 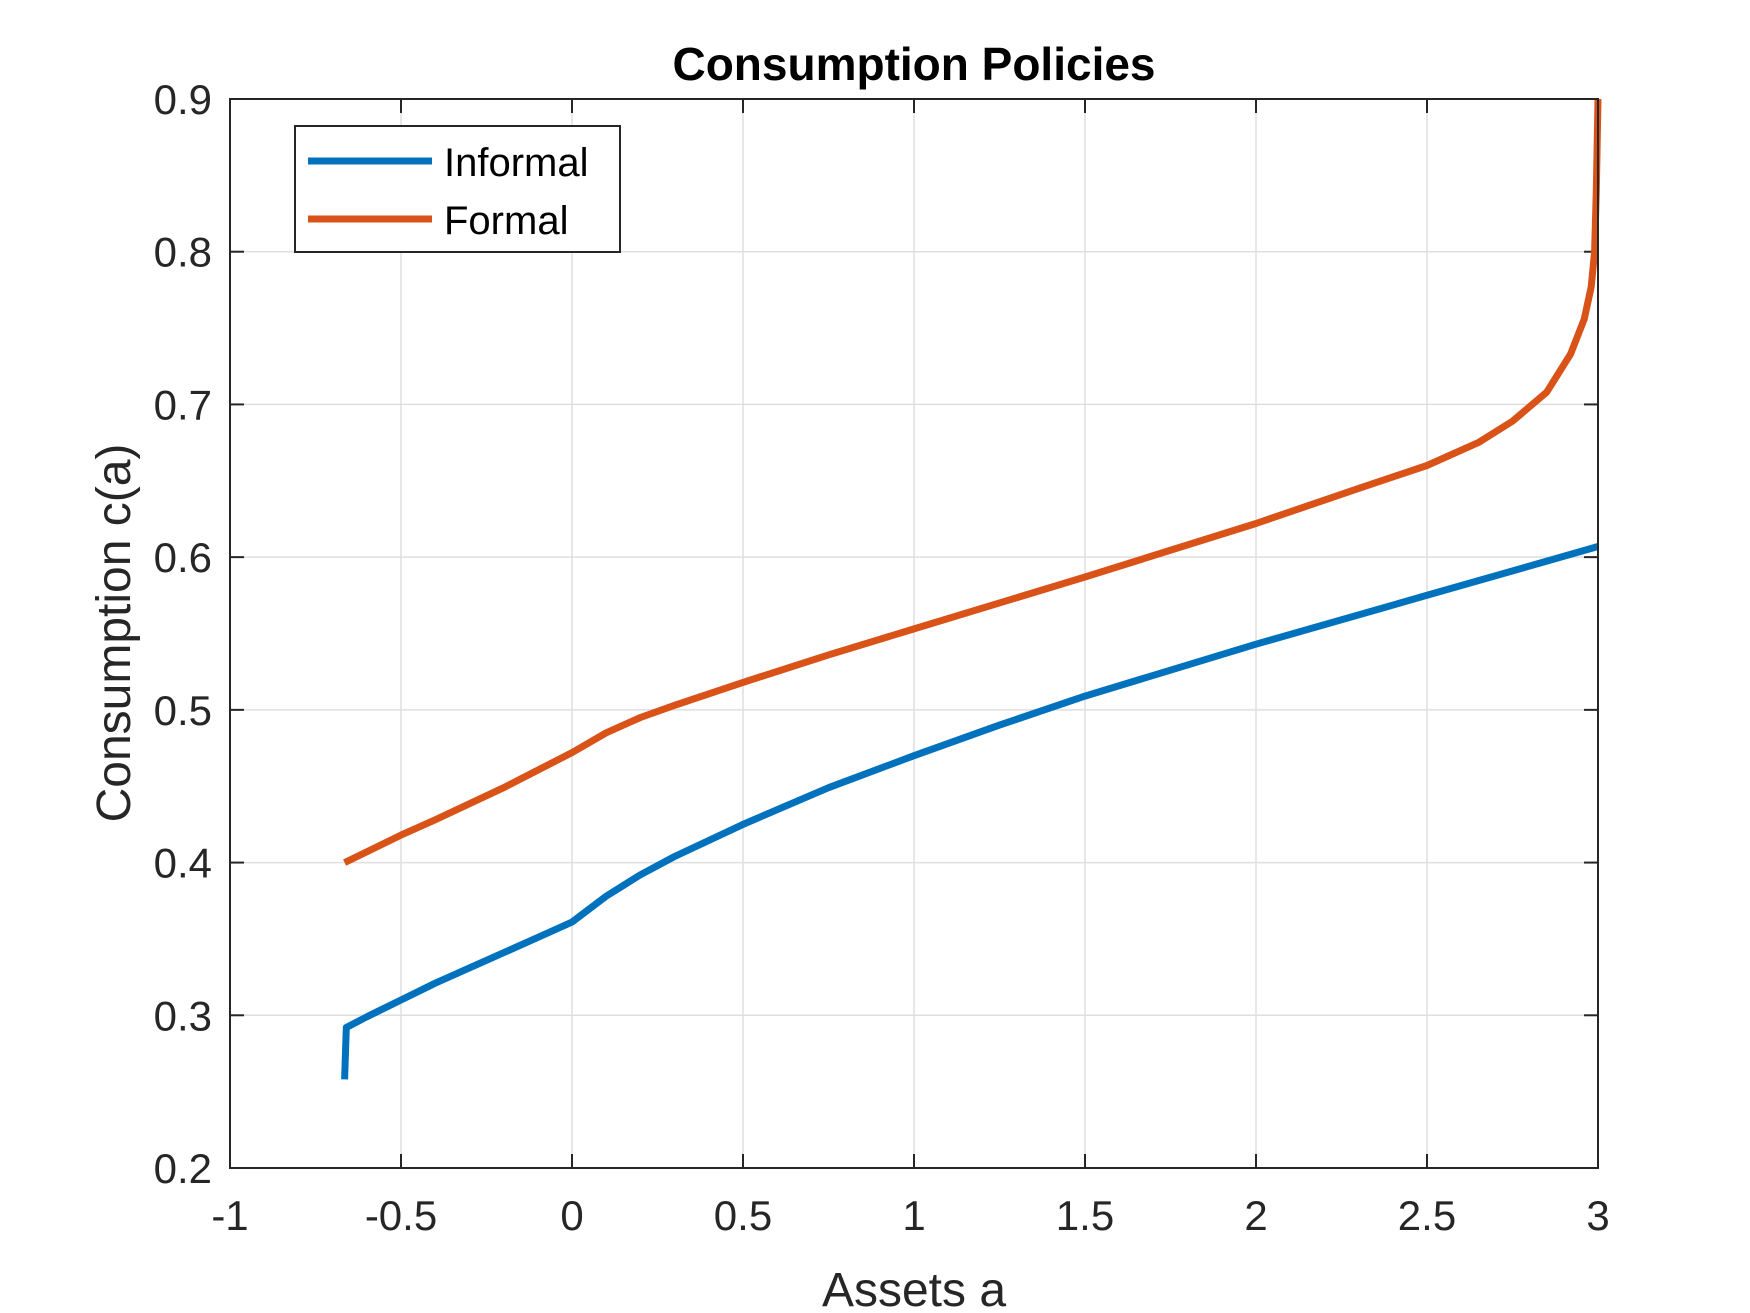 I want to click on legend-label-formal: Formal, so click(x=506, y=221).